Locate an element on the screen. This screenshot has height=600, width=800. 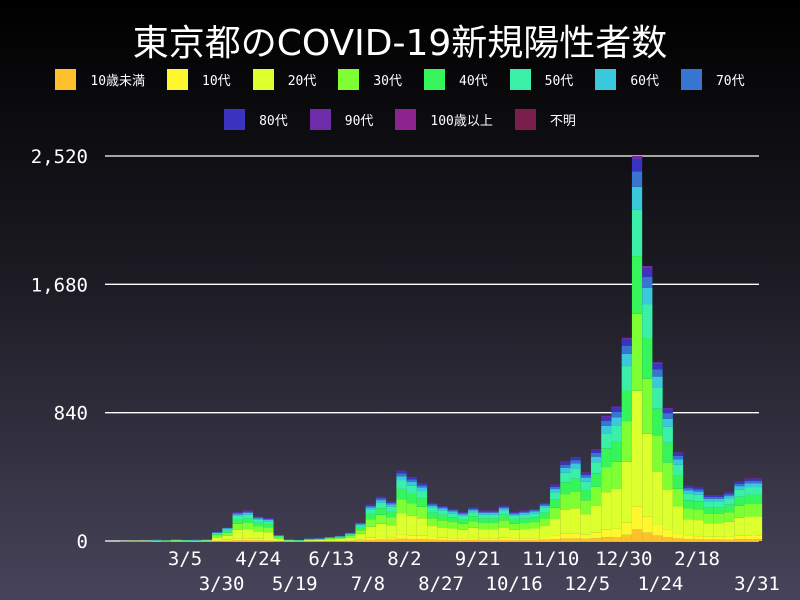
legend-item: 50代 is located at coordinates (541, 79).